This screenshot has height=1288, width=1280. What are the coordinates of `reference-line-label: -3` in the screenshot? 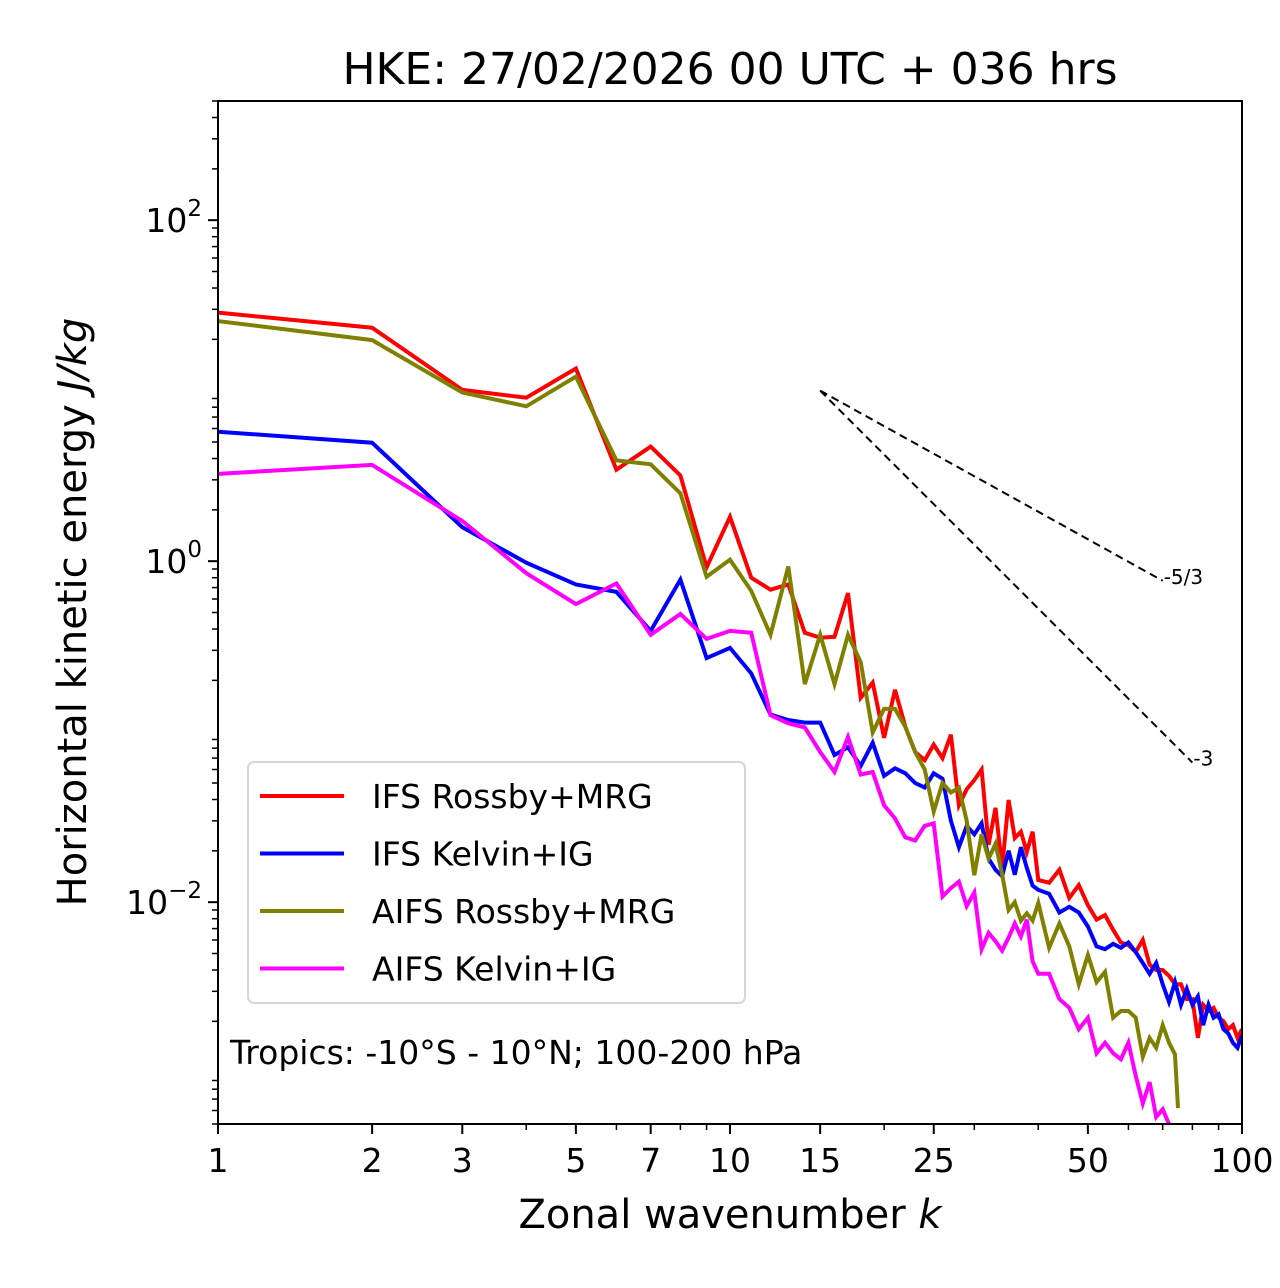 It's located at (1203, 759).